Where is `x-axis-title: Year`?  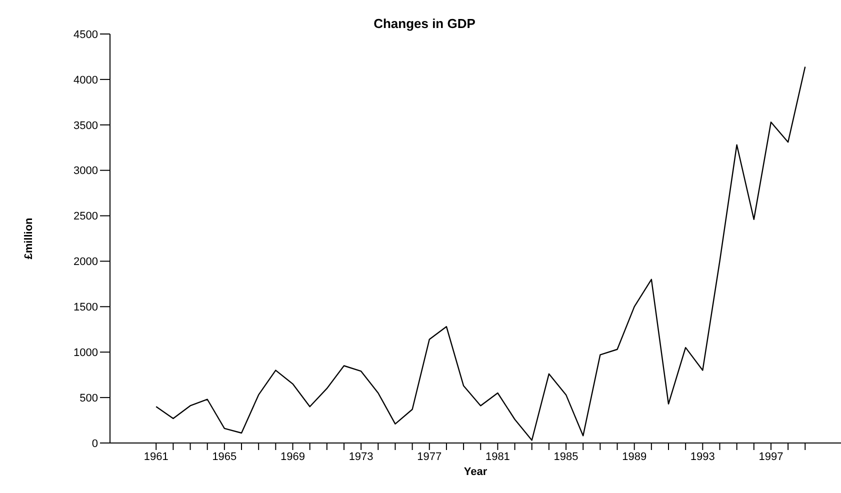
x-axis-title: Year is located at coordinates (476, 472).